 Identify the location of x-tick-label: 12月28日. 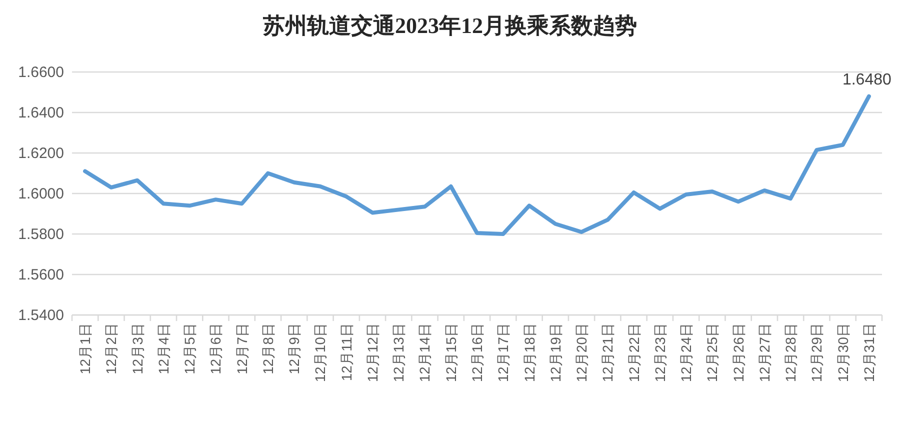
(790, 352).